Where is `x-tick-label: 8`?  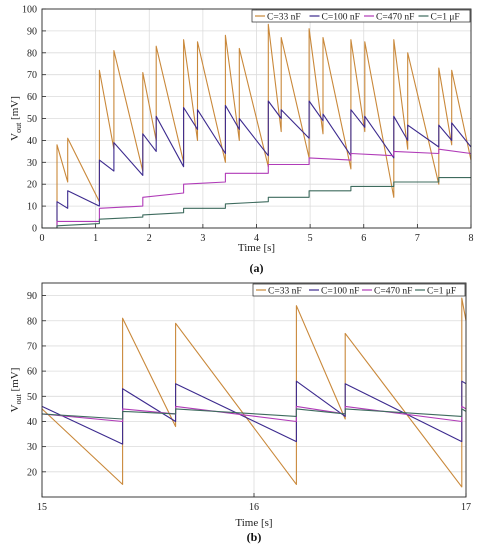 x-tick-label: 8 is located at coordinates (471, 238).